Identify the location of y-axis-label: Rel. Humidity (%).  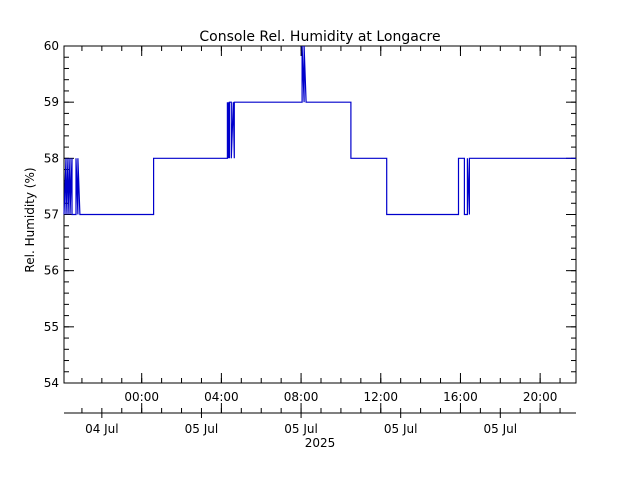
(30, 219).